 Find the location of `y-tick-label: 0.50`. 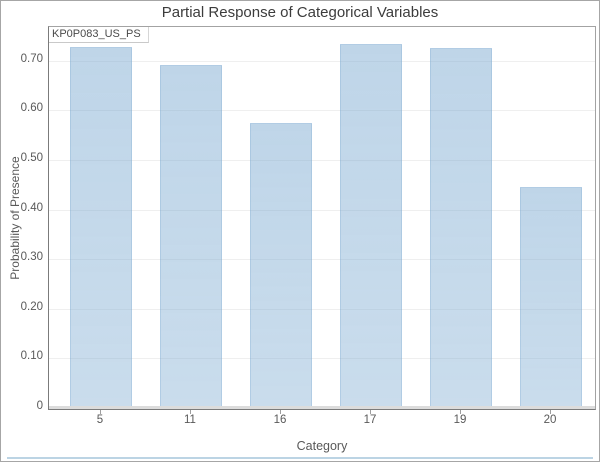

y-tick-label: 0.50 is located at coordinates (31, 158).